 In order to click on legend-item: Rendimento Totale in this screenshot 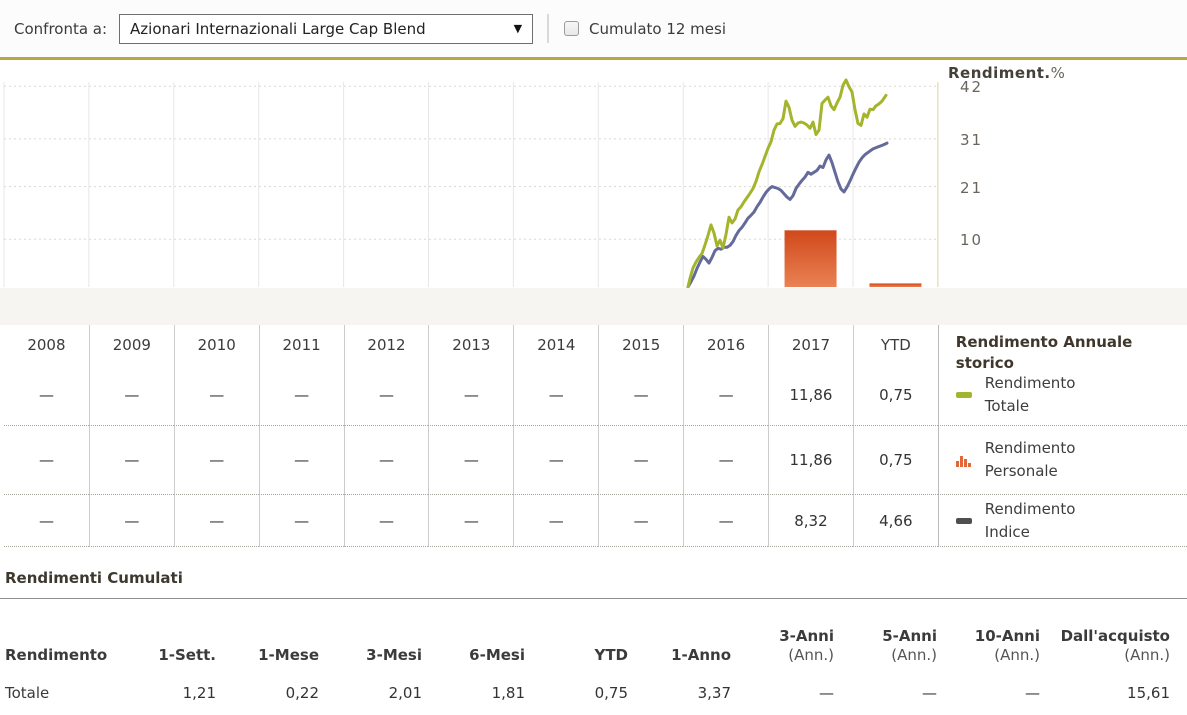, I will do `click(1062, 395)`.